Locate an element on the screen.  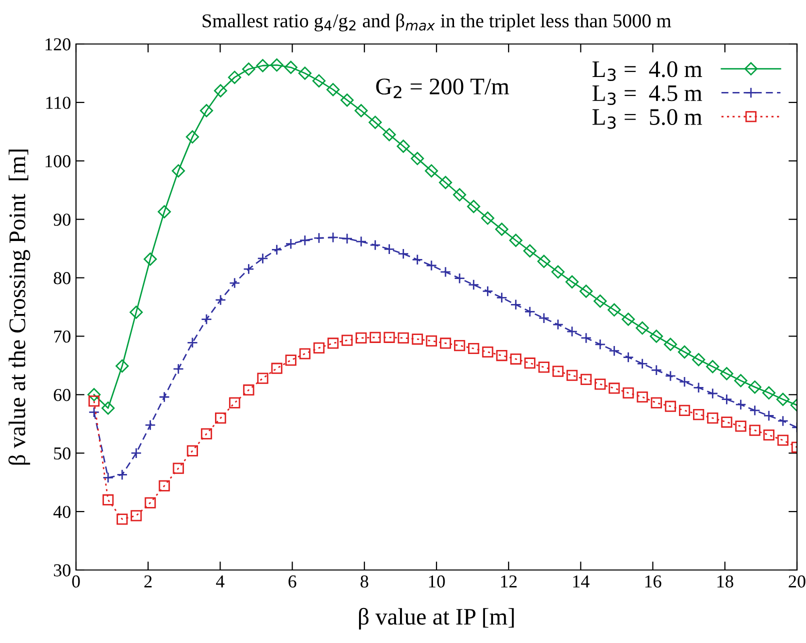
legend-label: L$_{3}$ = 4.5 m is located at coordinates (647, 95).